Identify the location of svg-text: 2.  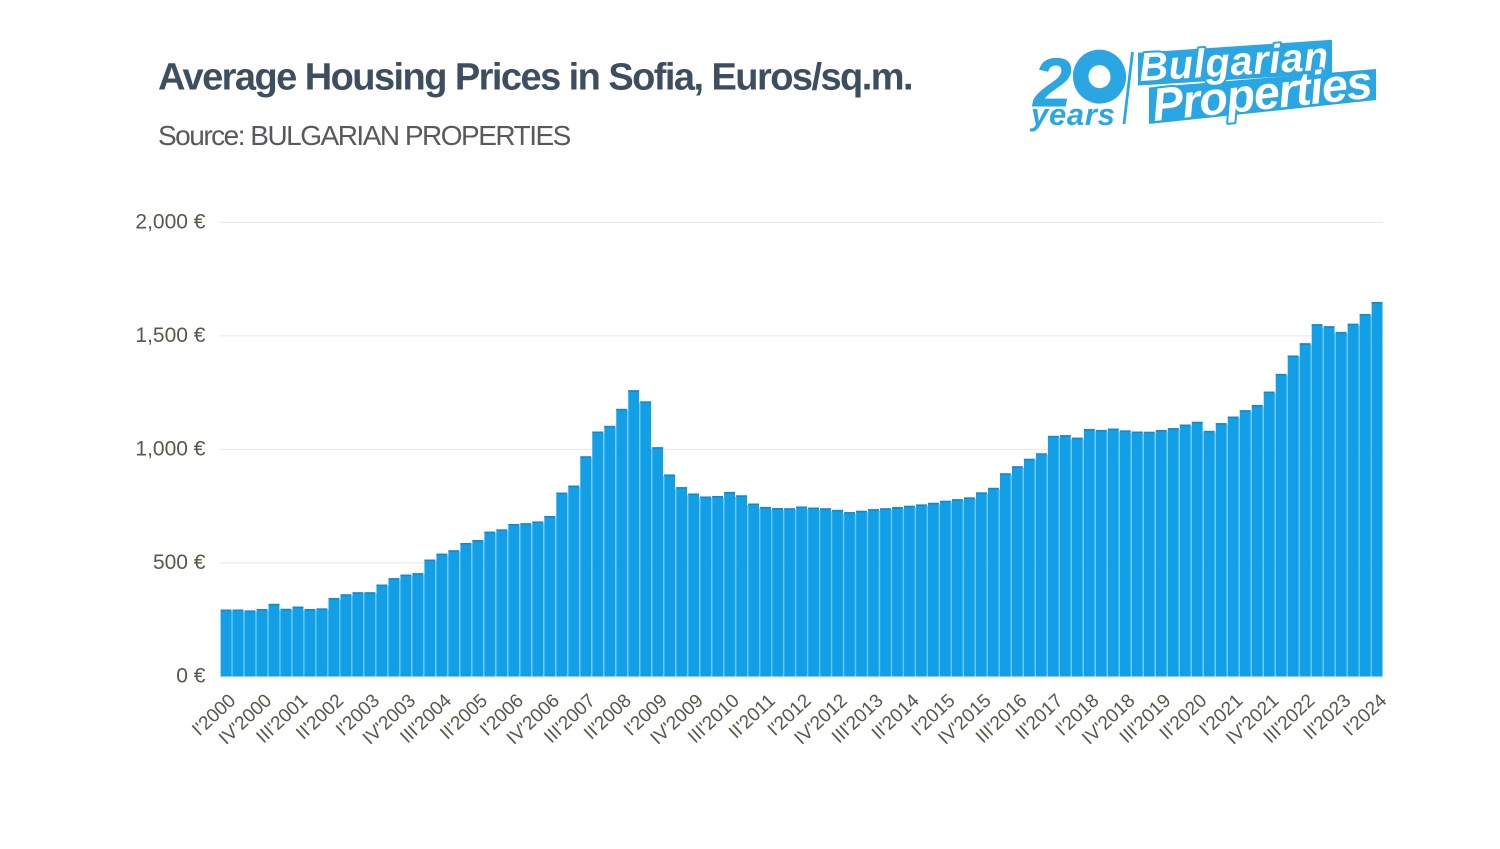
(1051, 83).